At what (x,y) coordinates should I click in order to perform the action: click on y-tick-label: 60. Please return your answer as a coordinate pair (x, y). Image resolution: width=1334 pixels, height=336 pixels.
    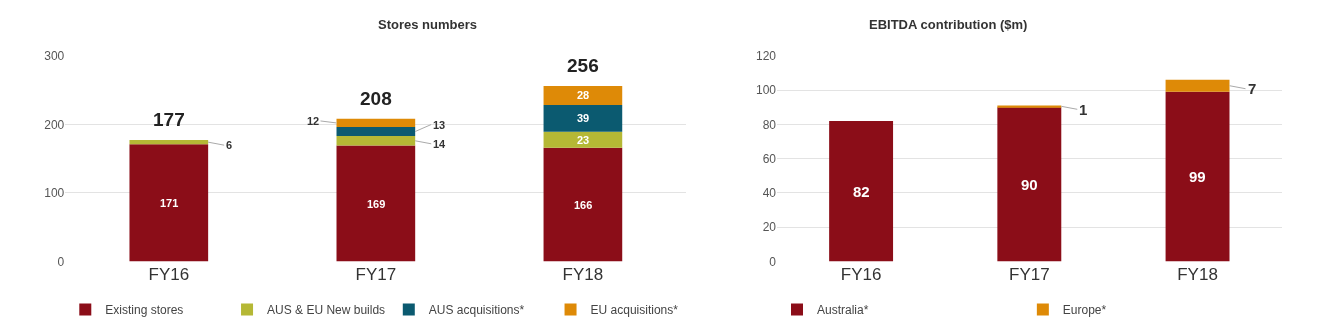
    Looking at the image, I should click on (769, 158).